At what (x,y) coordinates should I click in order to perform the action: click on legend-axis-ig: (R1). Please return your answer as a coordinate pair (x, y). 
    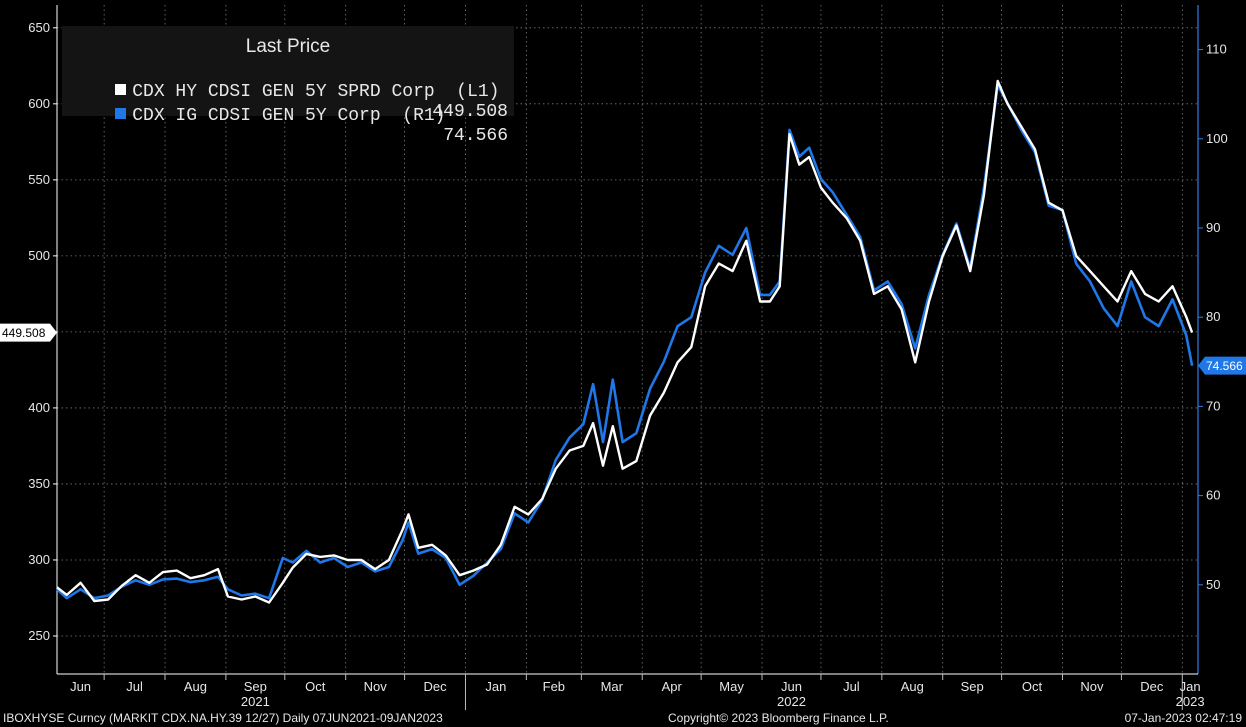
    Looking at the image, I should click on (424, 116).